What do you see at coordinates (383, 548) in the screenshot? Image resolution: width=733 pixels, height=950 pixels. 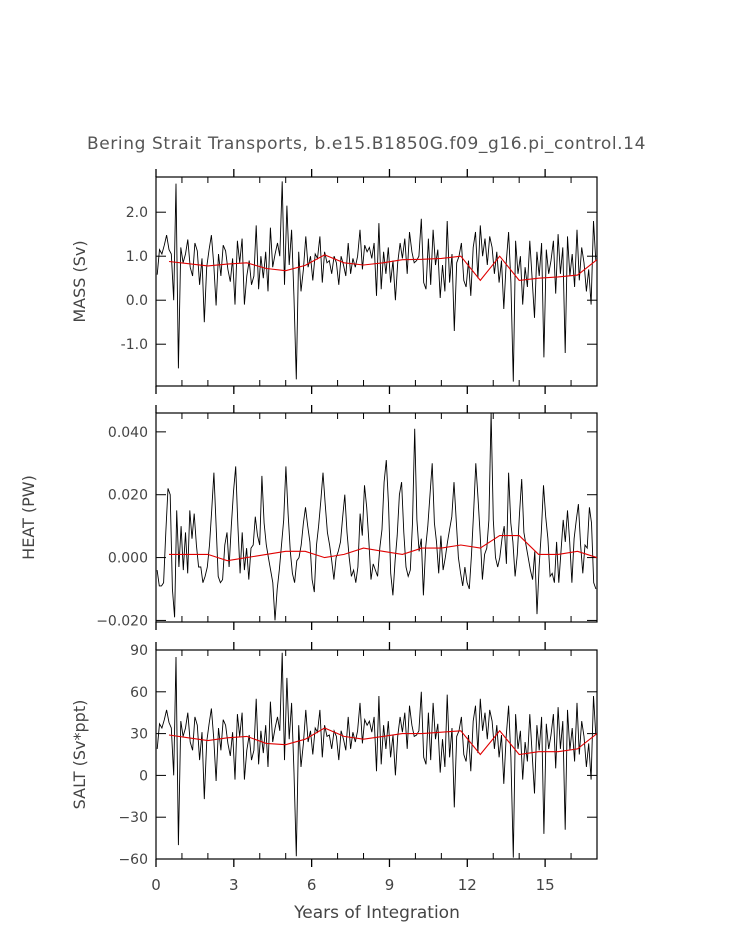 I see `heat-annual-mean-series` at bounding box center [383, 548].